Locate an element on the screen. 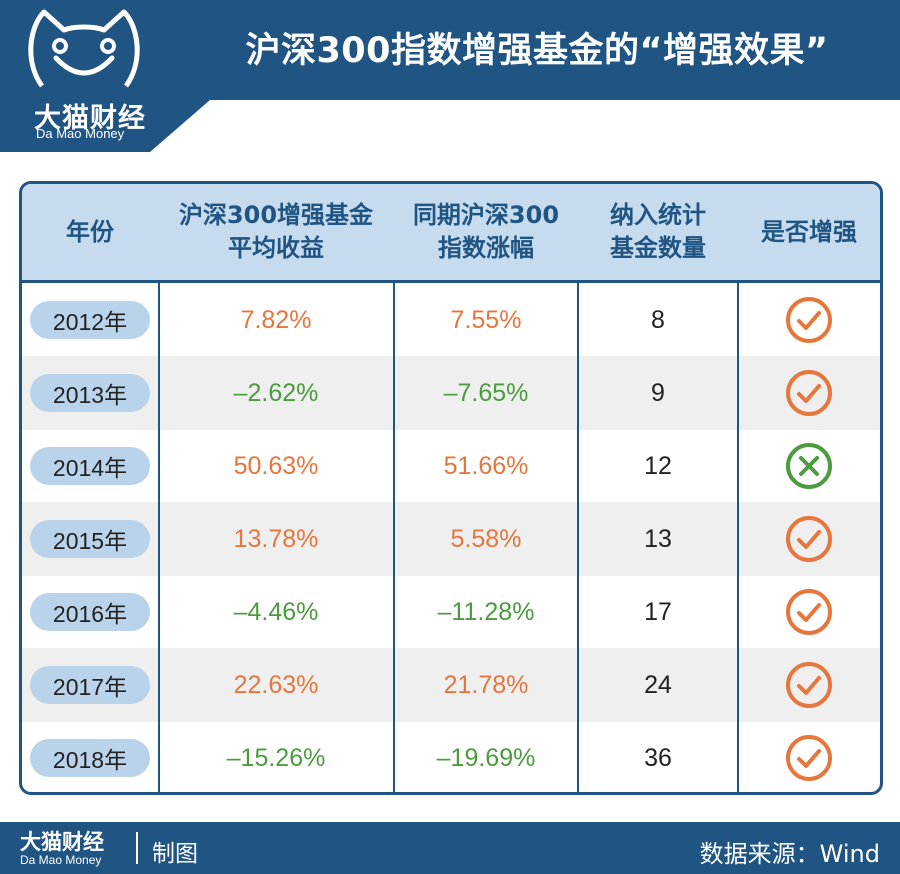 The height and width of the screenshot is (874, 900). footer-separator is located at coordinates (137, 848).